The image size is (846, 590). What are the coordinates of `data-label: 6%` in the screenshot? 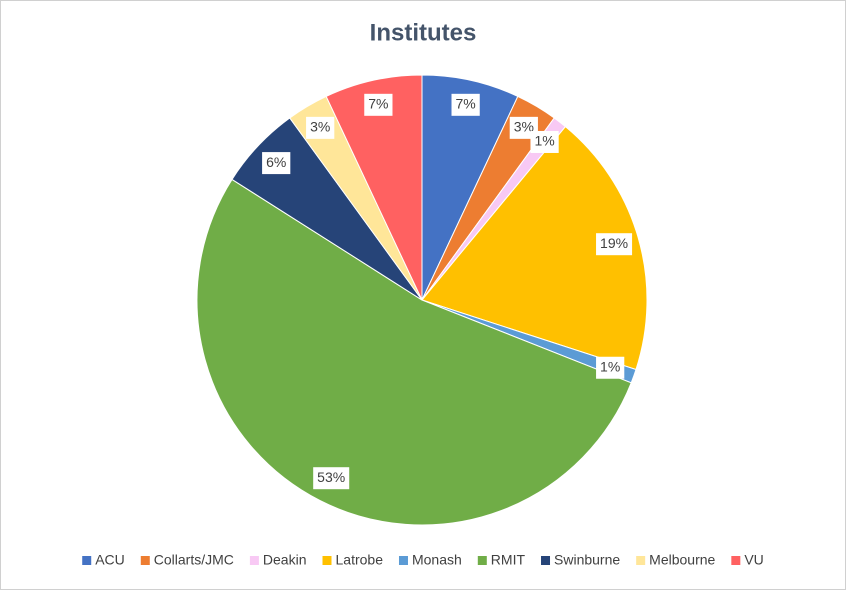 It's located at (276, 162).